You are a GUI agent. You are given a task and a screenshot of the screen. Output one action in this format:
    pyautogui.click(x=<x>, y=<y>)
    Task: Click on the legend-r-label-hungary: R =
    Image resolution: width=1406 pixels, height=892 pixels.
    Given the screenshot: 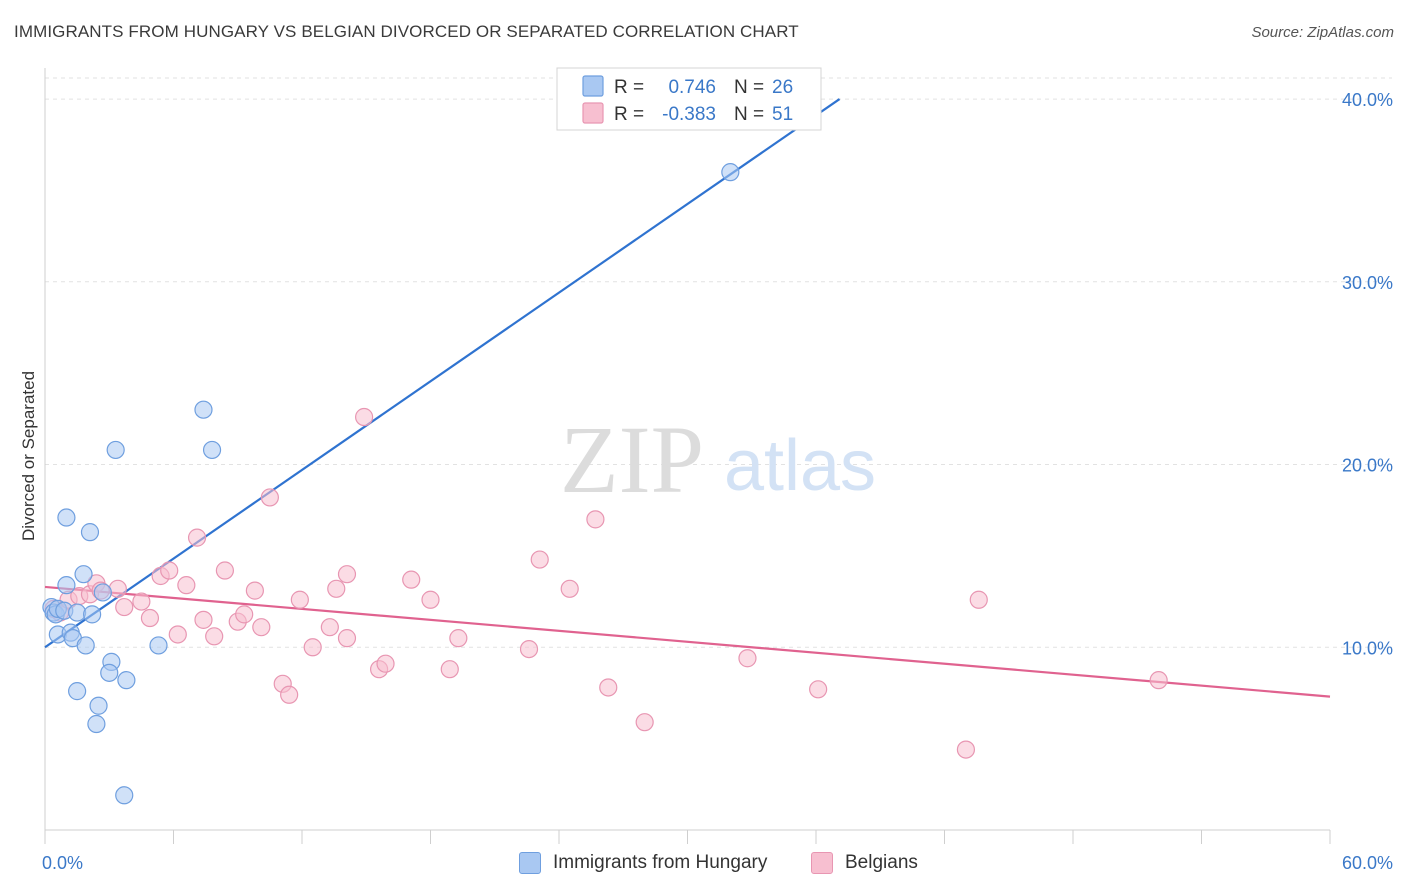 What is the action you would take?
    pyautogui.click(x=629, y=87)
    